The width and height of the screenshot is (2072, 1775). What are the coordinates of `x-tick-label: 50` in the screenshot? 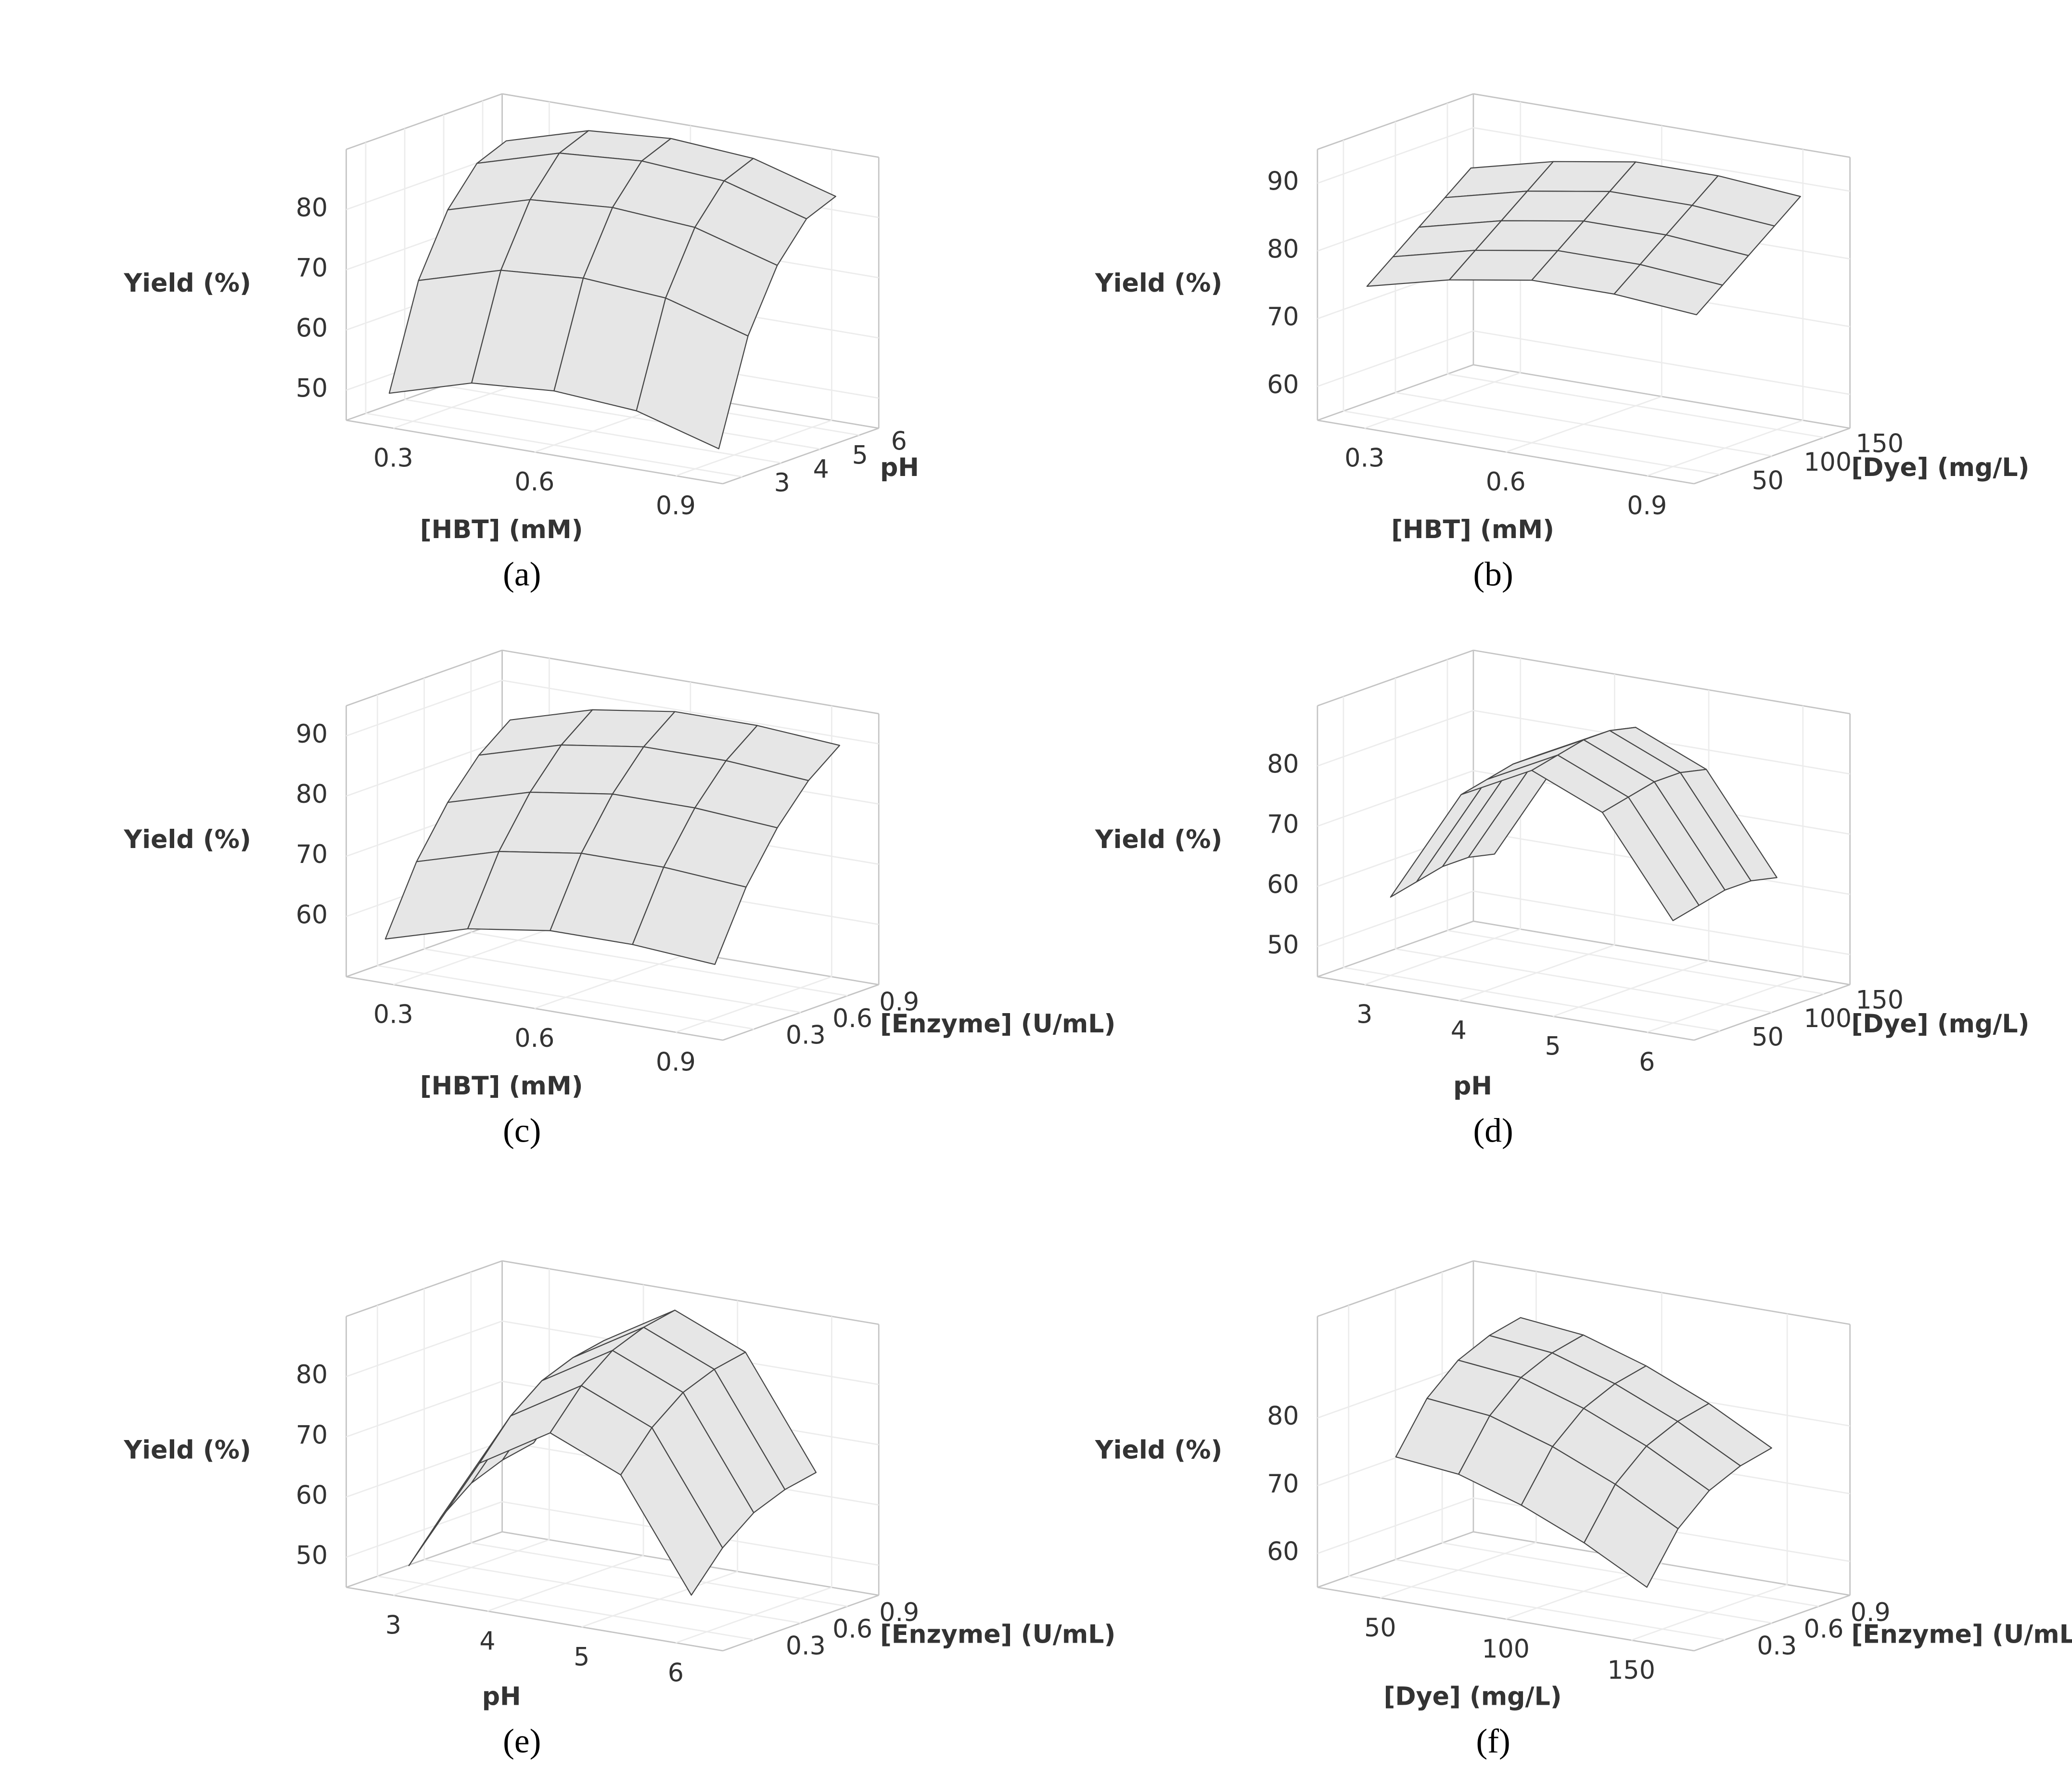 It's located at (1380, 1629).